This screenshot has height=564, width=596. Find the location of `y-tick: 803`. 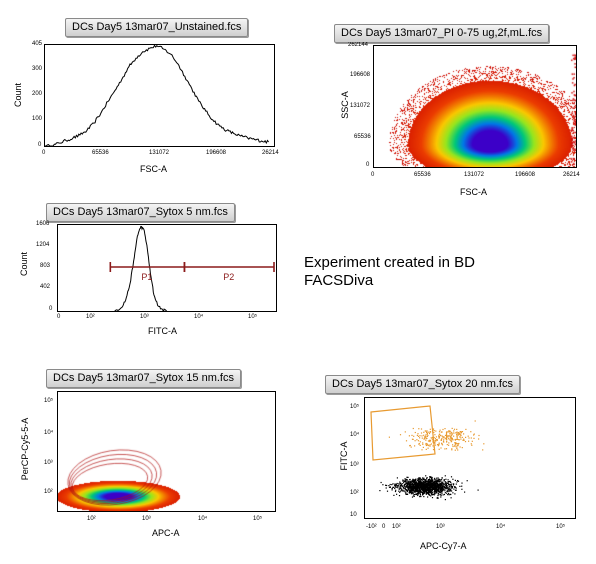

y-tick: 803 is located at coordinates (45, 266).